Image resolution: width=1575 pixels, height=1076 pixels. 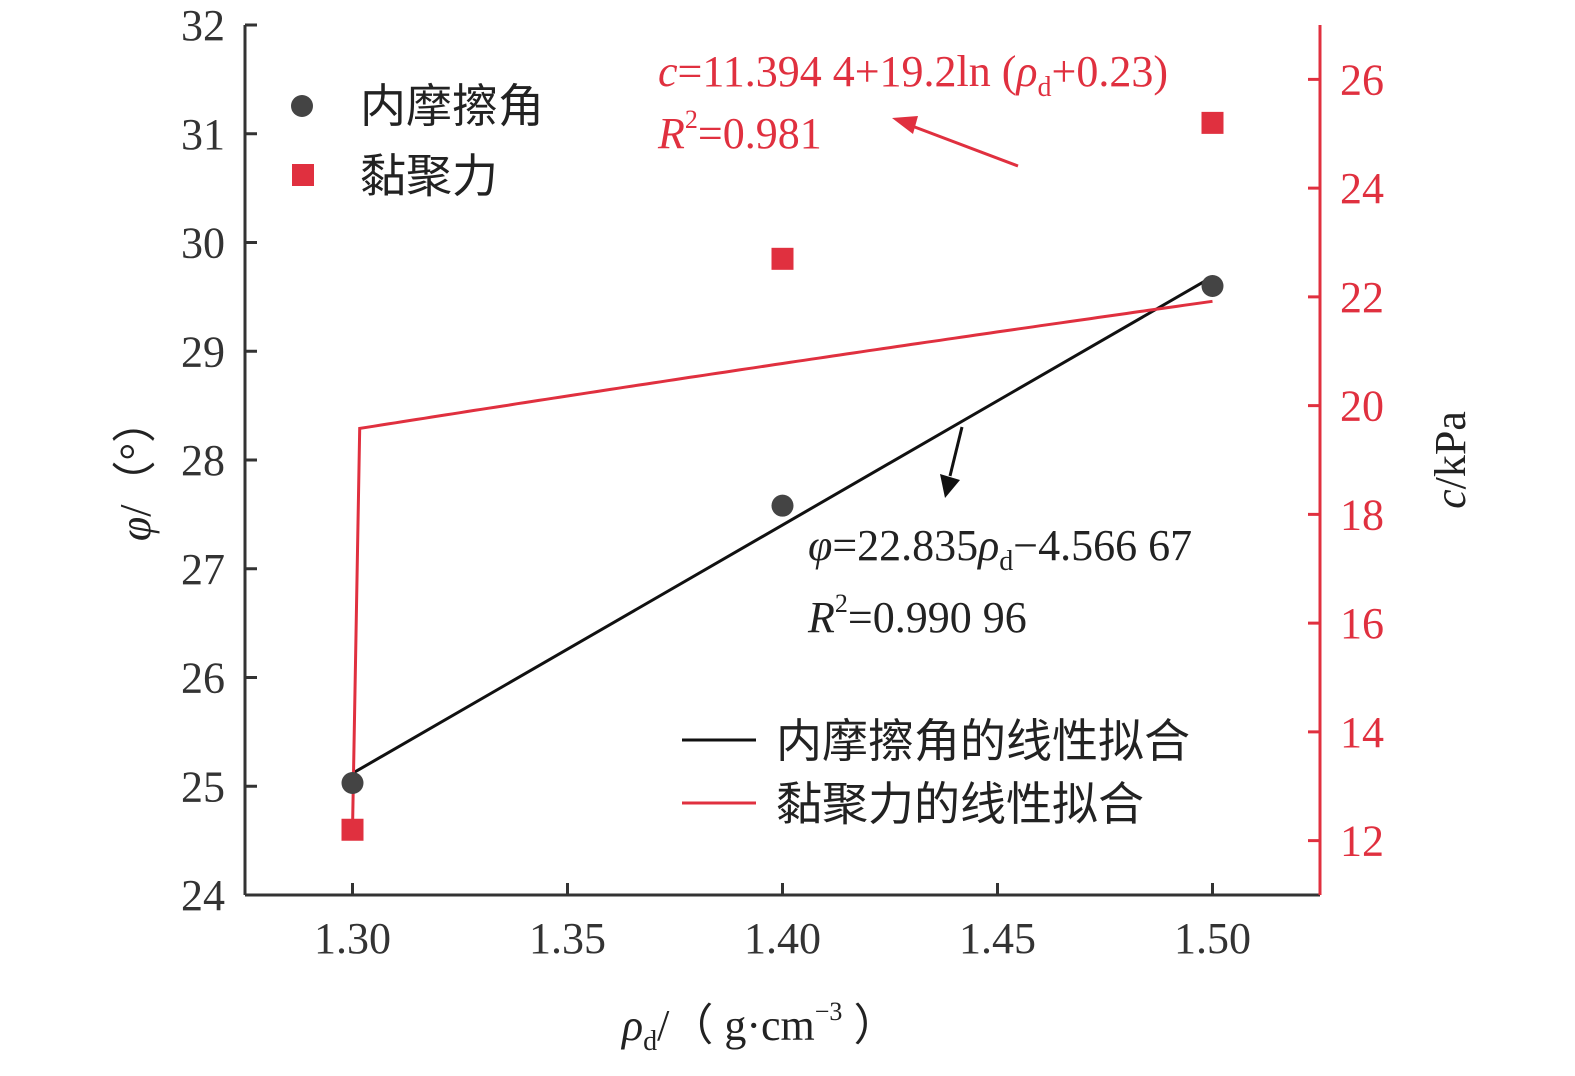 I want to click on legend-fits: 内摩擦角的线性拟合 黏聚力的线性拟合, so click(x=936, y=772).